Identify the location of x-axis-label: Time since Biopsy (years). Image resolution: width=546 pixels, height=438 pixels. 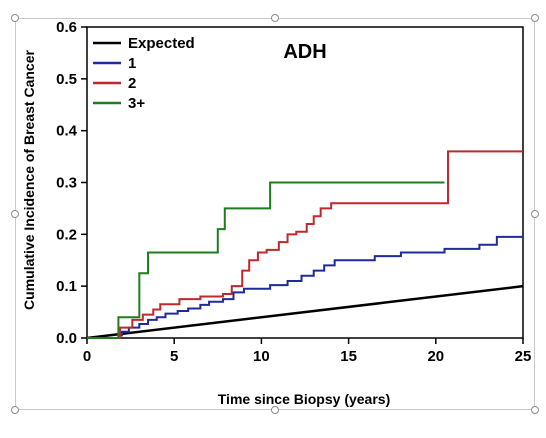
(304, 399).